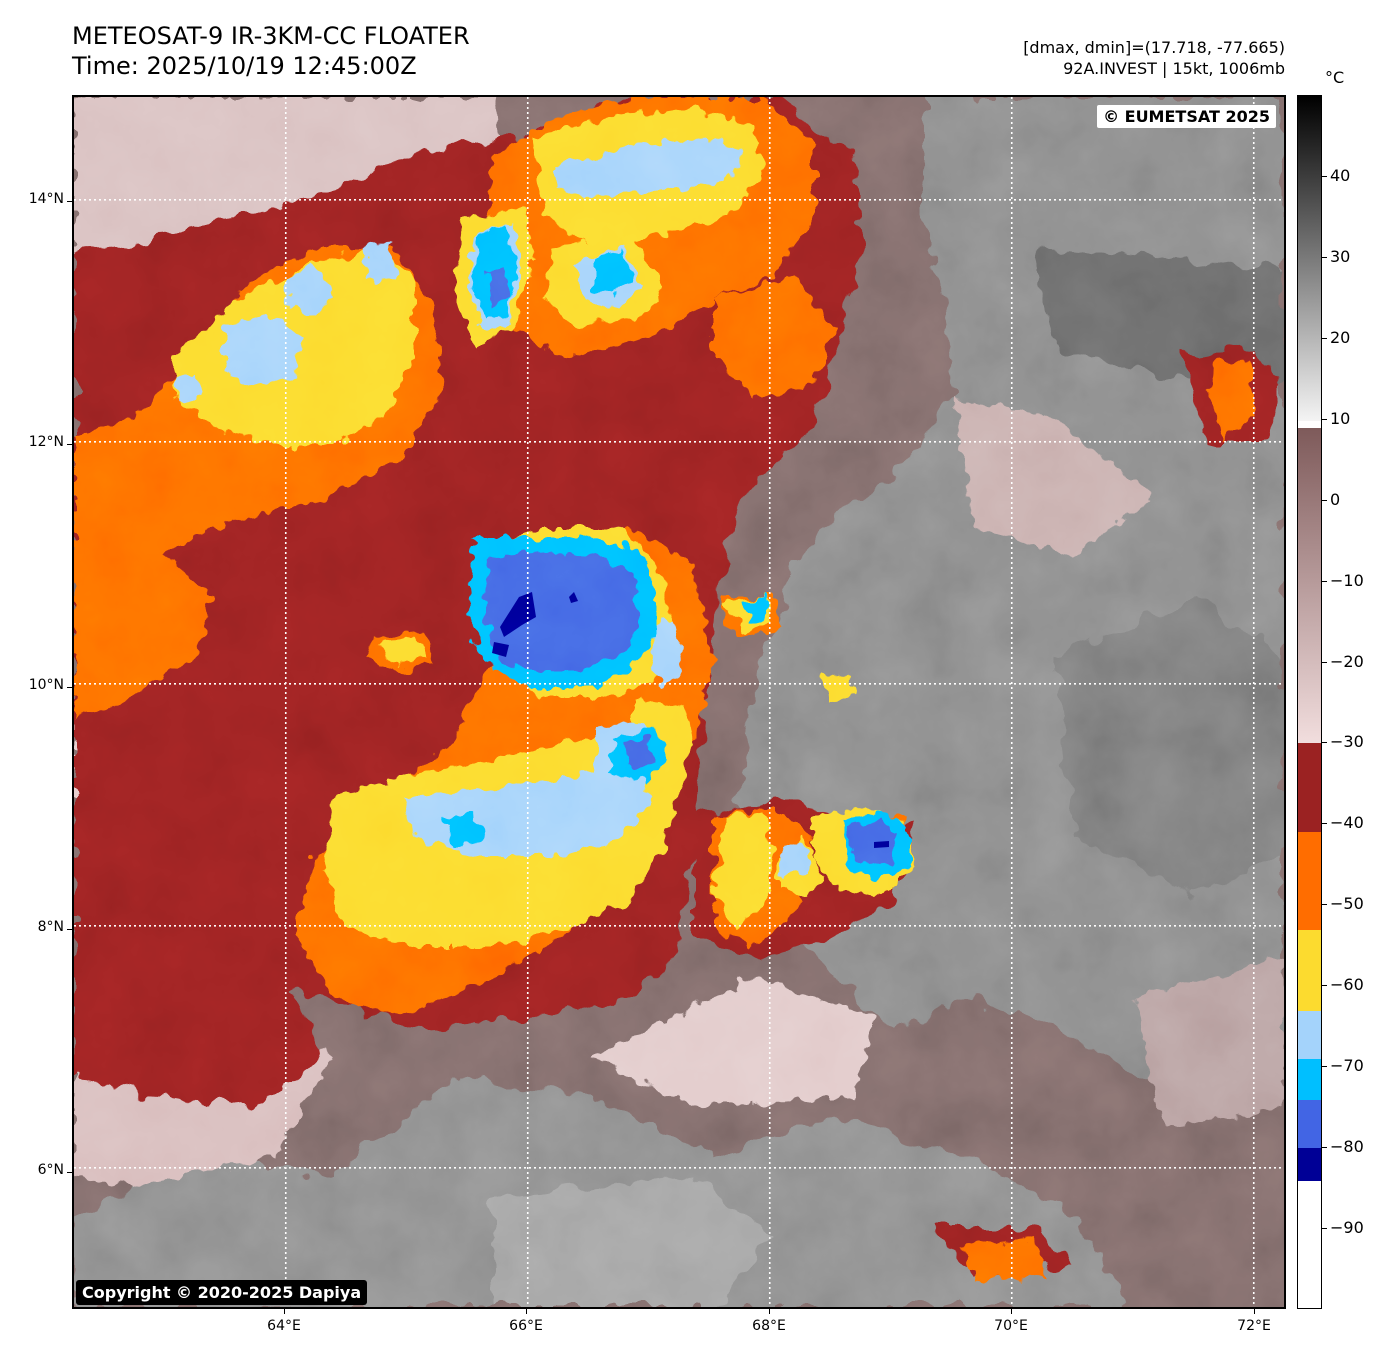 The image size is (1390, 1359). Describe the element at coordinates (526, 1326) in the screenshot. I see `lon-label-66e: 66°E` at that location.